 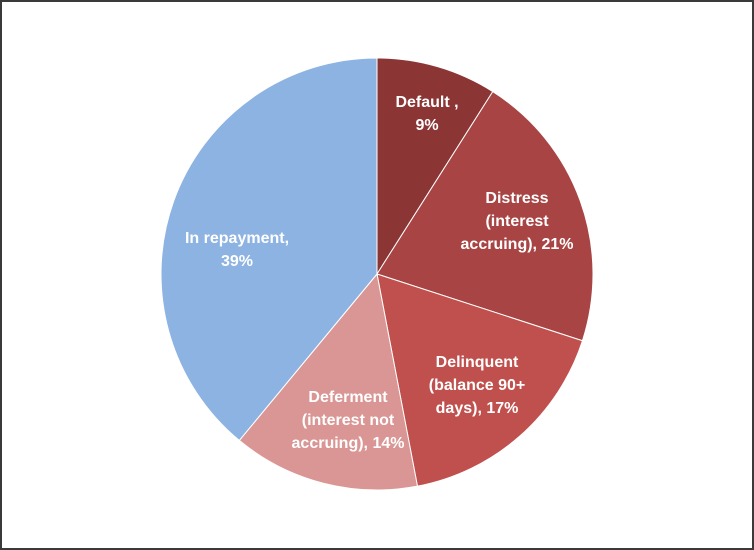 I want to click on slice-label-line: (balance 90+, so click(x=477, y=385).